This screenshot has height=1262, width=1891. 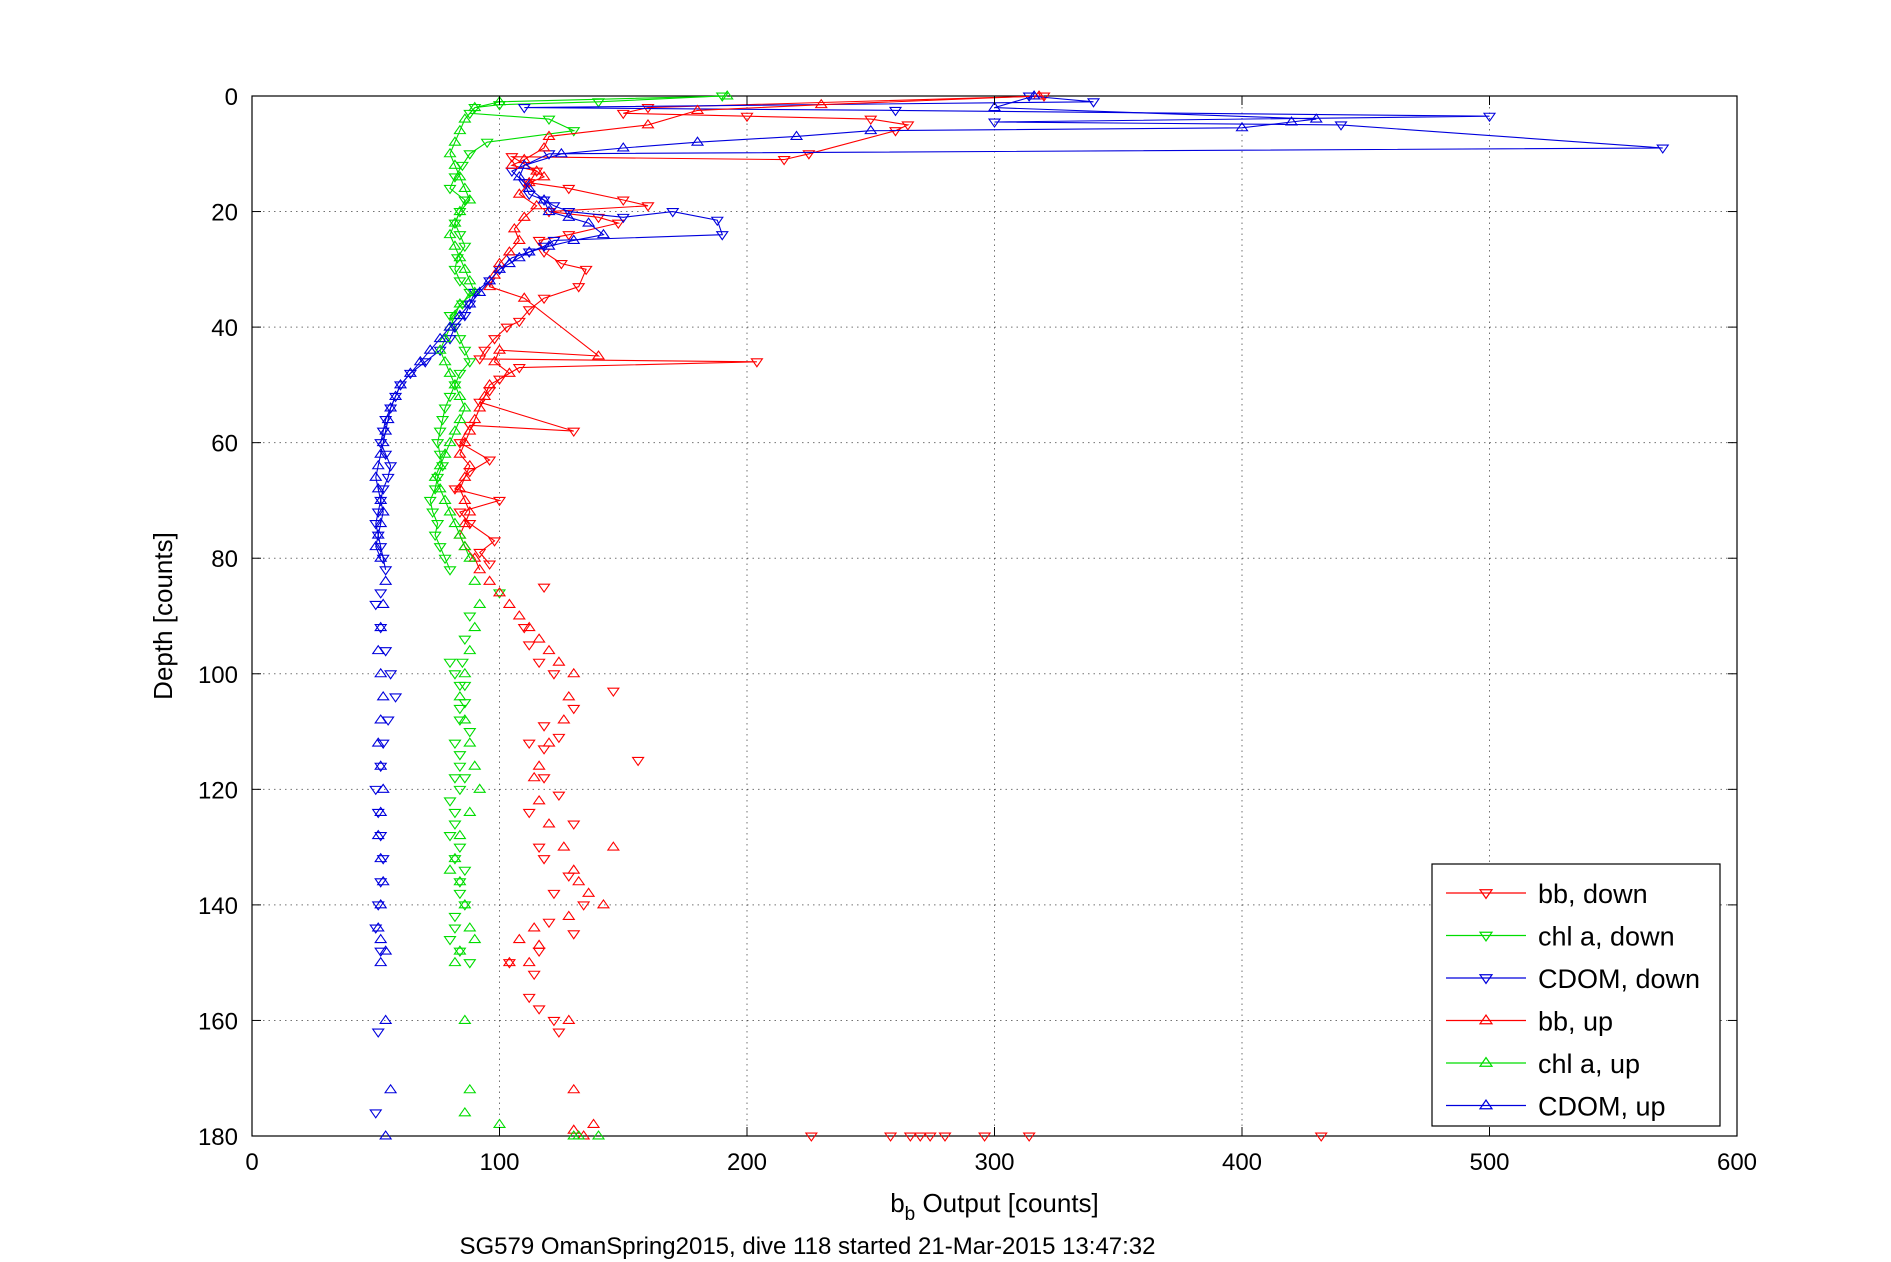 I want to click on legend-label: chl a, up, so click(x=1589, y=1064).